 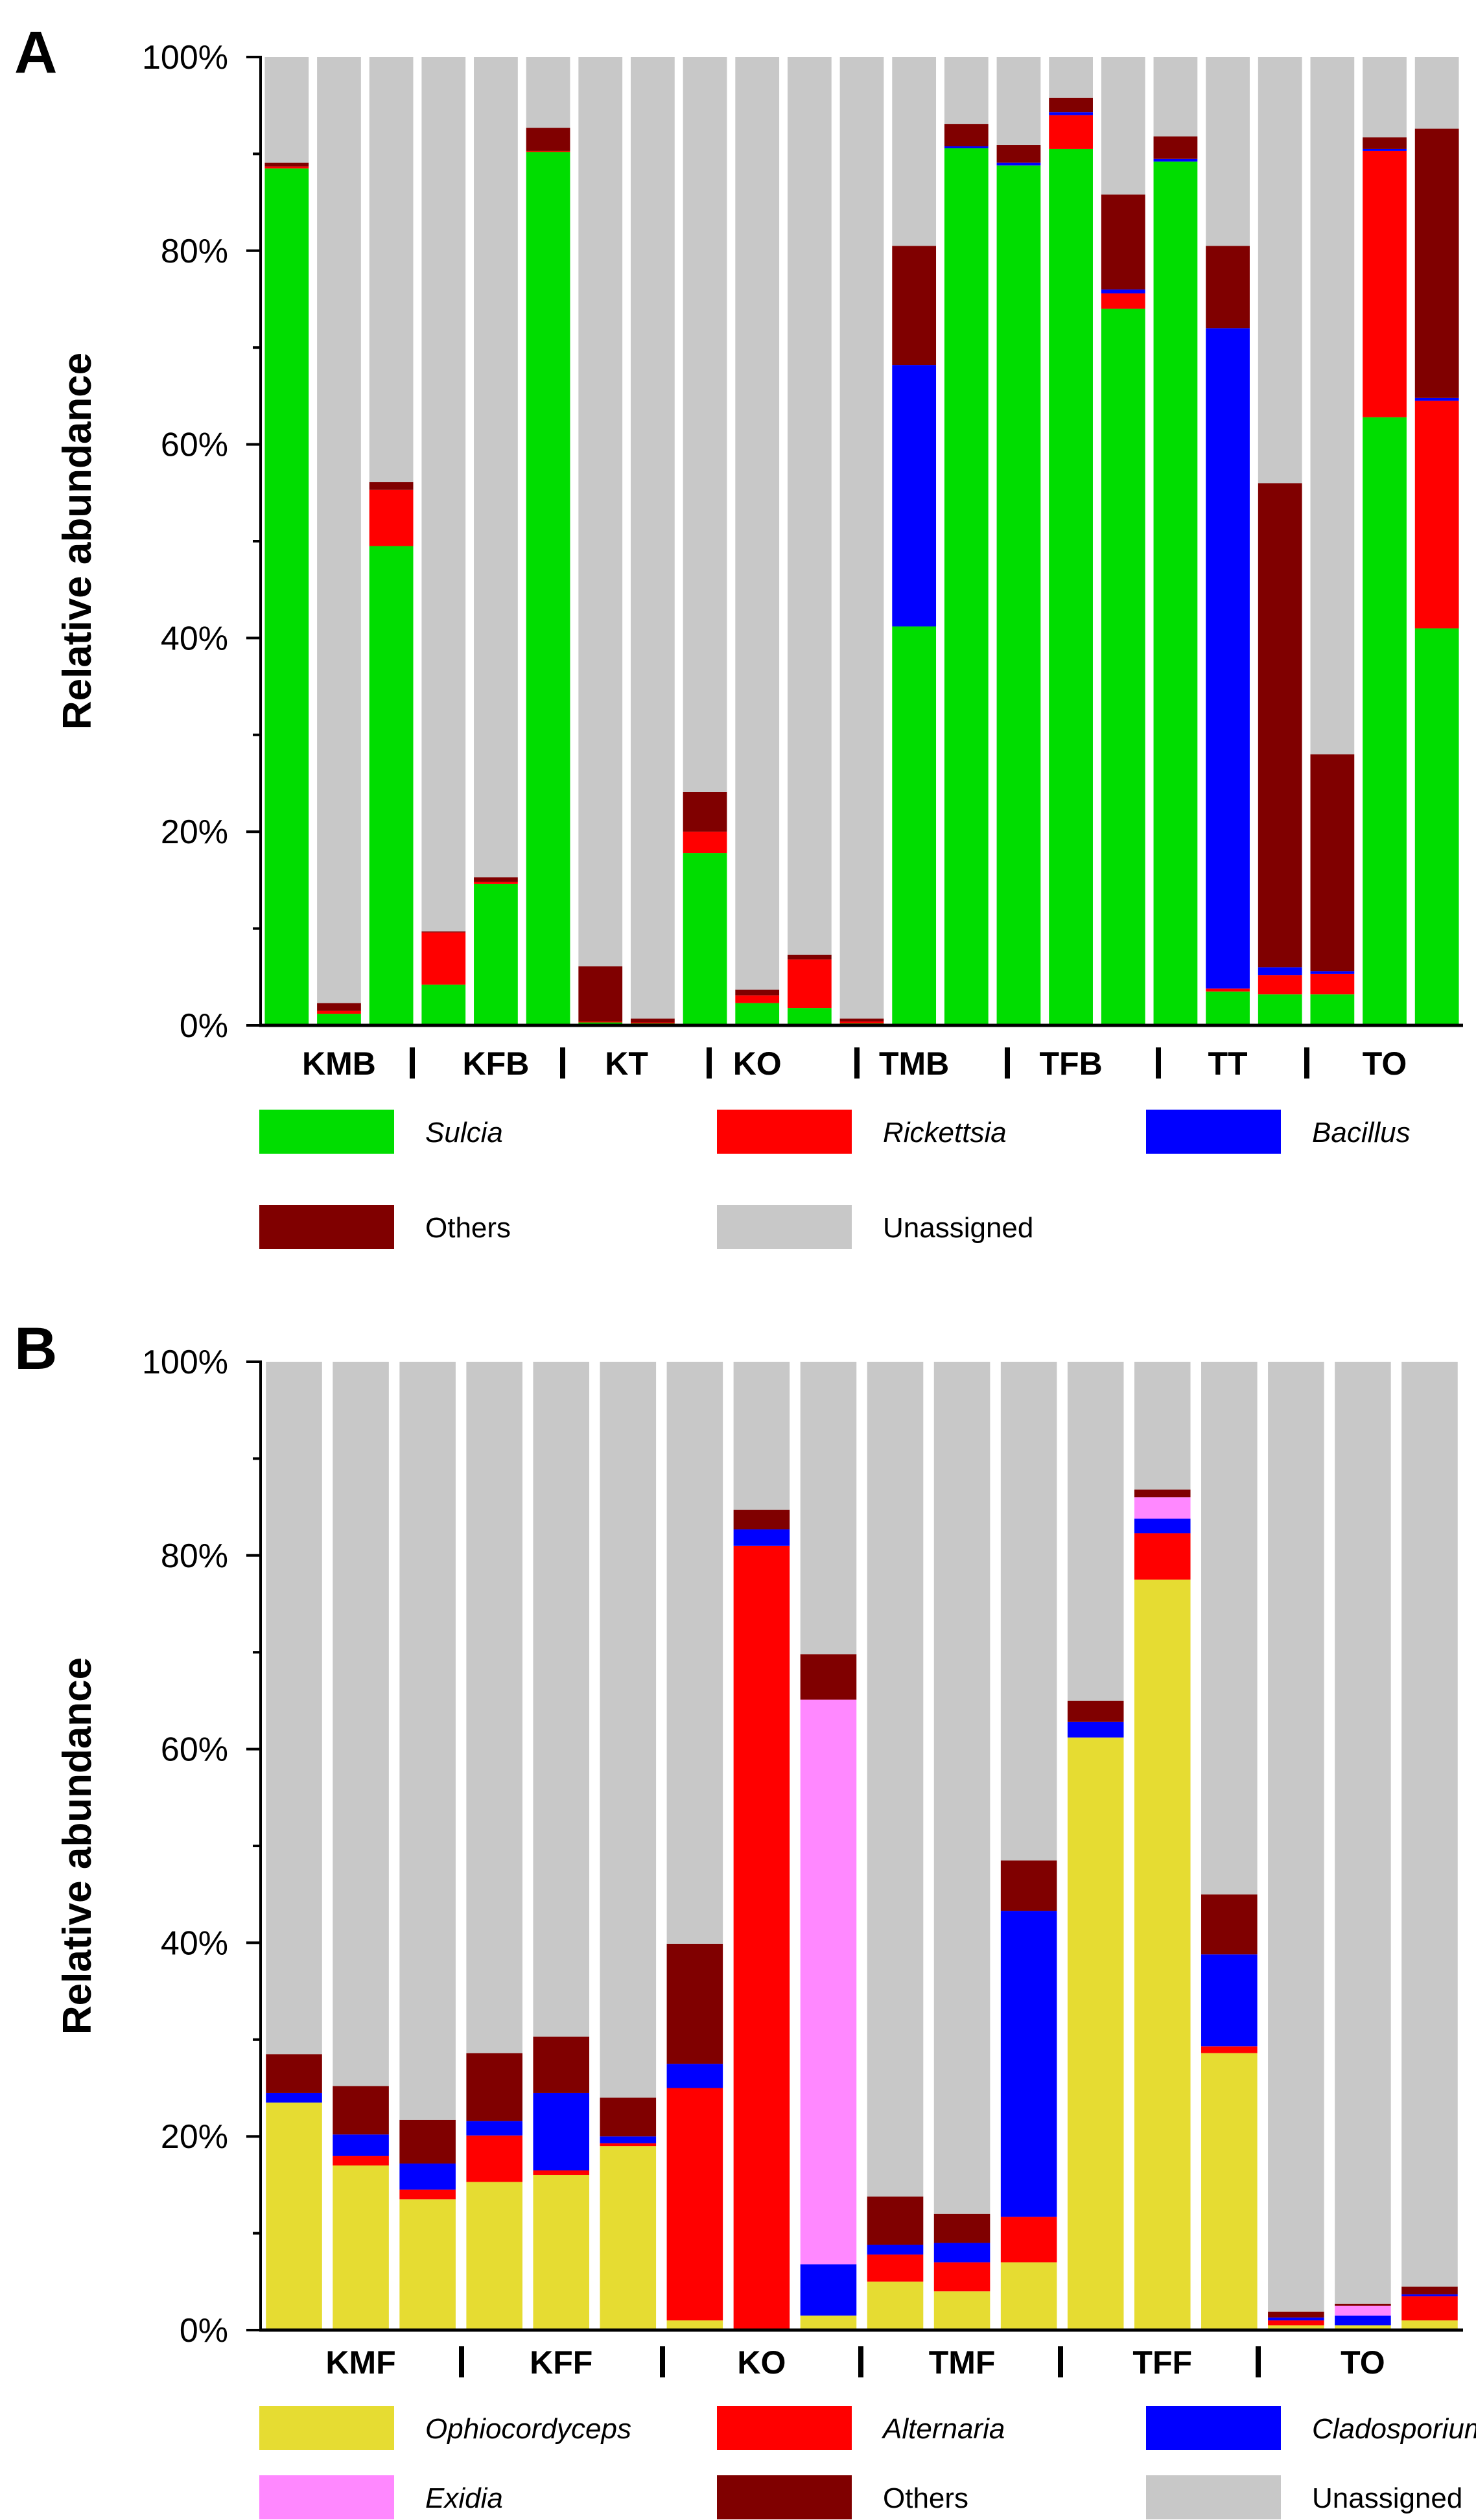 I want to click on panel-a-bar-tfb-3-unassigned, so click(x=1123, y=126).